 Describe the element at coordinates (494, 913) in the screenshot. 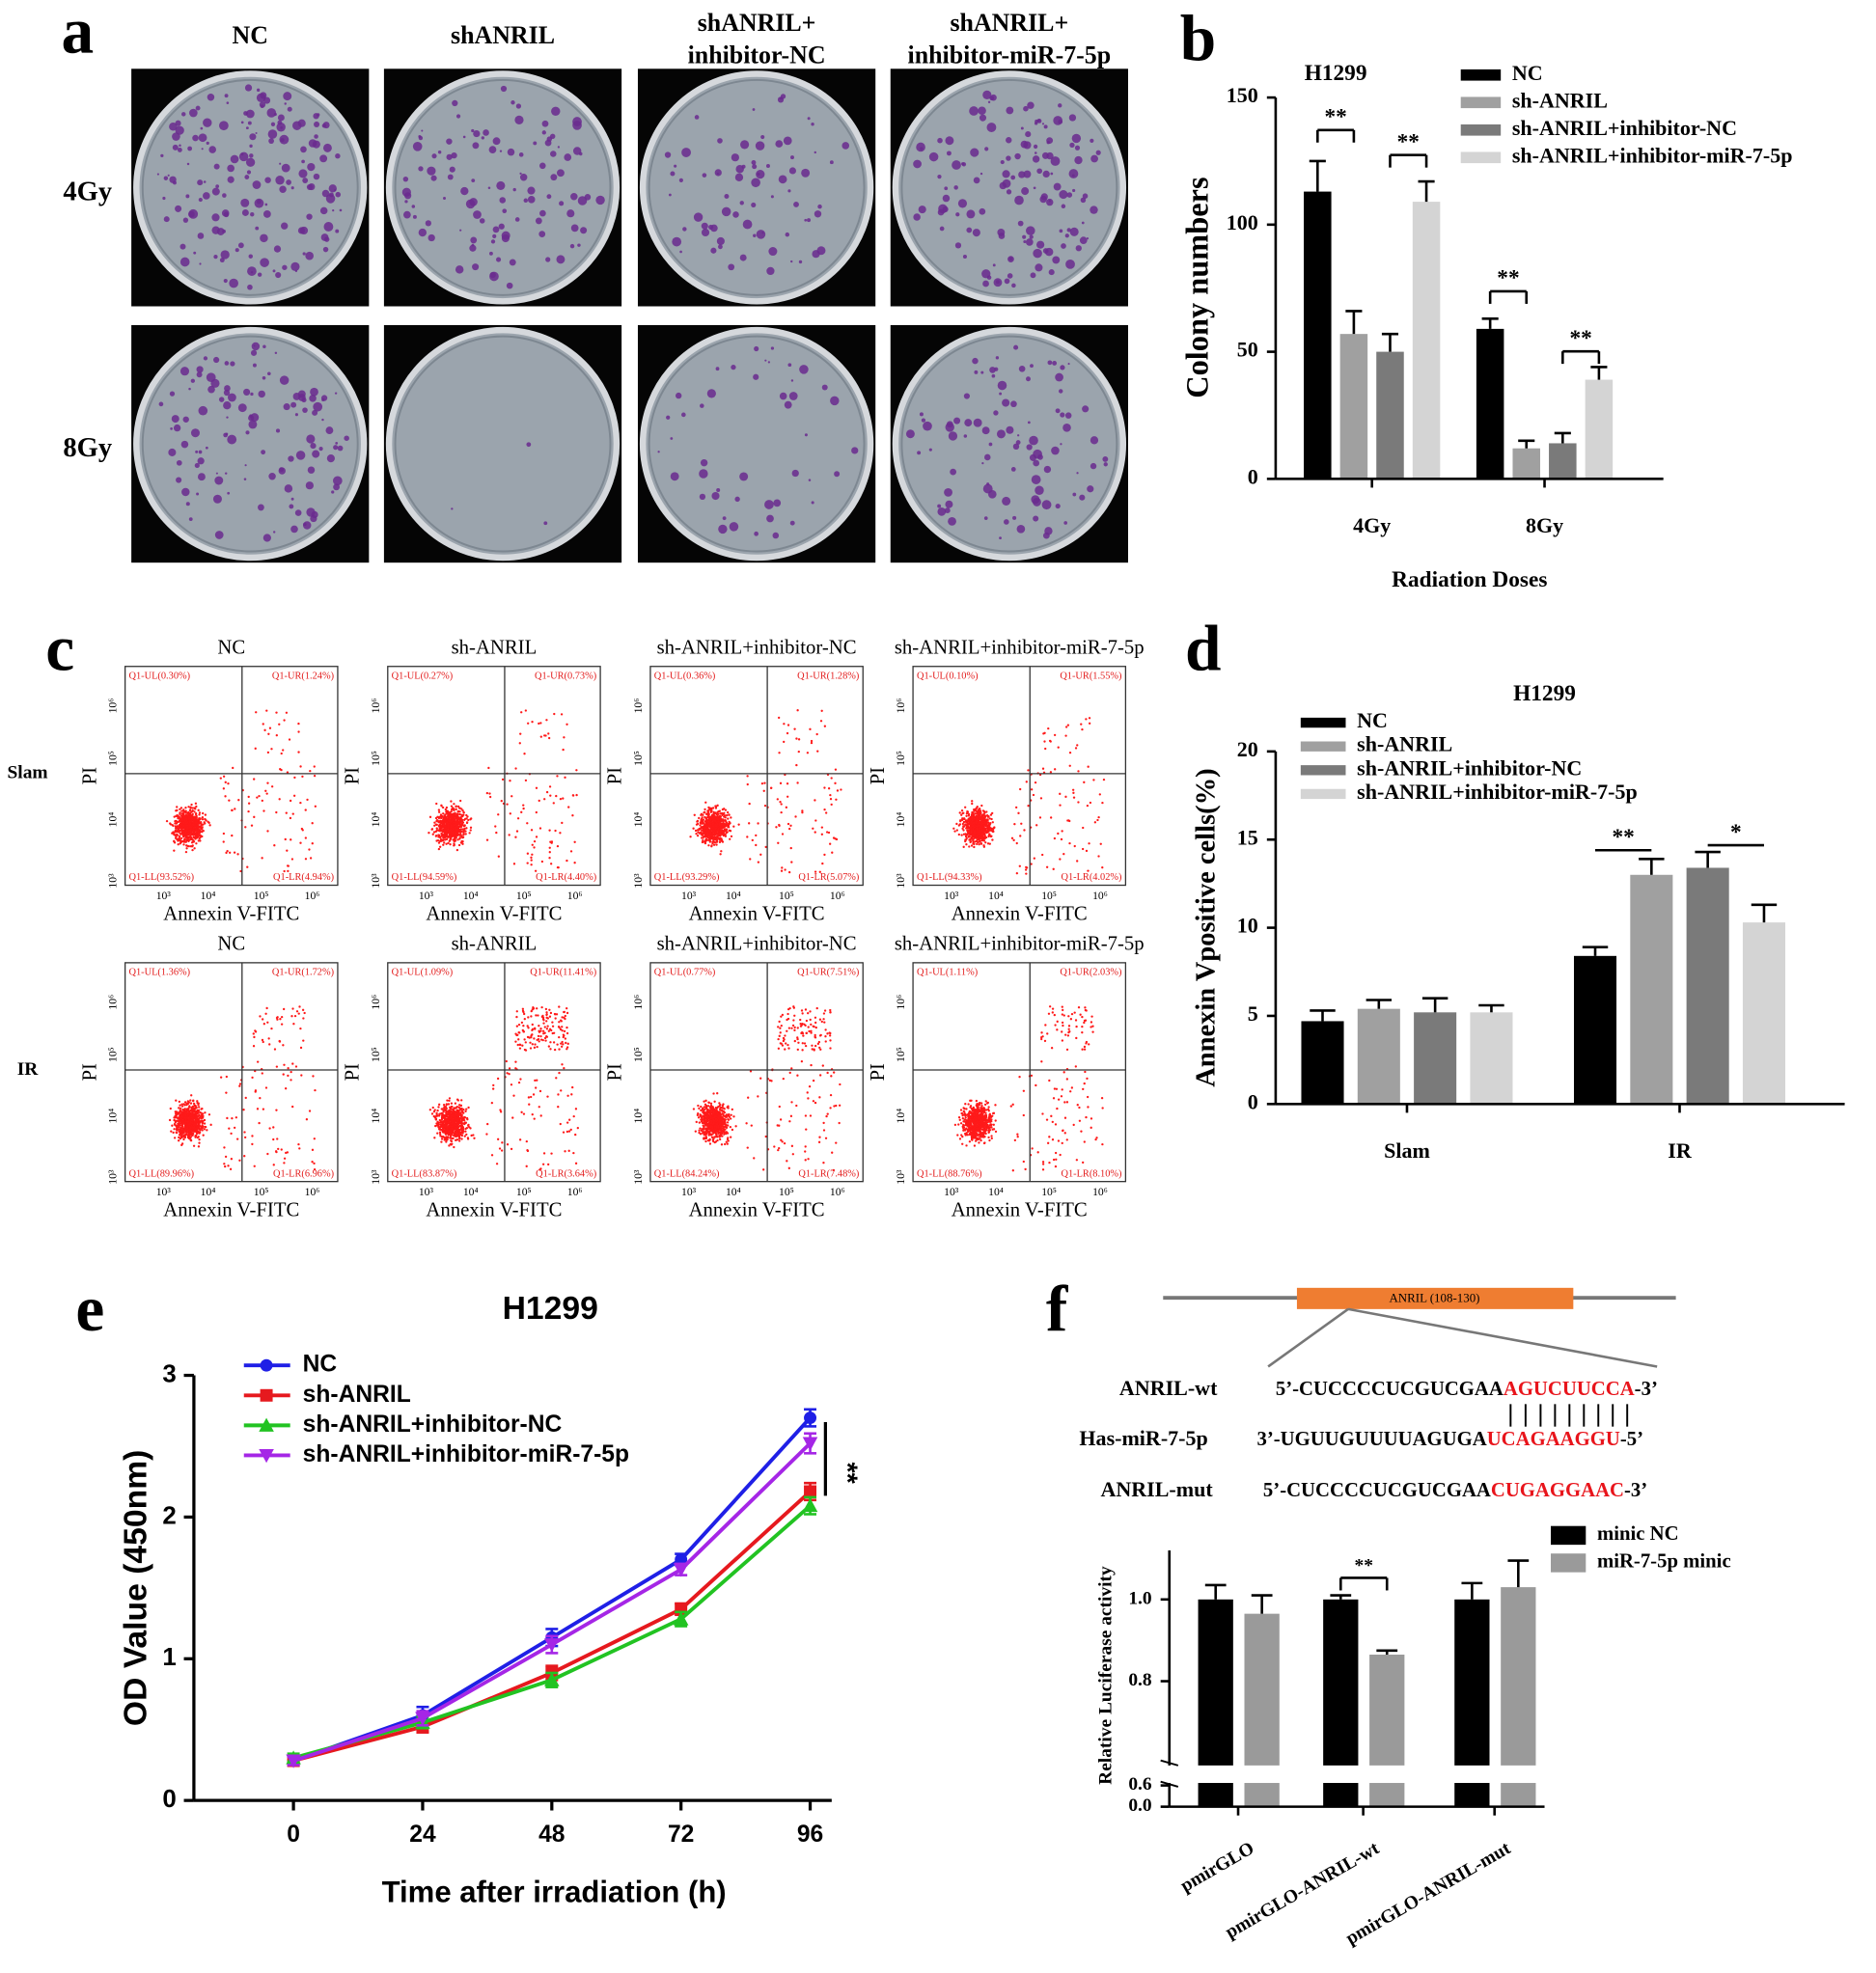

I see `x-axis-label: Annexin V-FITC` at that location.